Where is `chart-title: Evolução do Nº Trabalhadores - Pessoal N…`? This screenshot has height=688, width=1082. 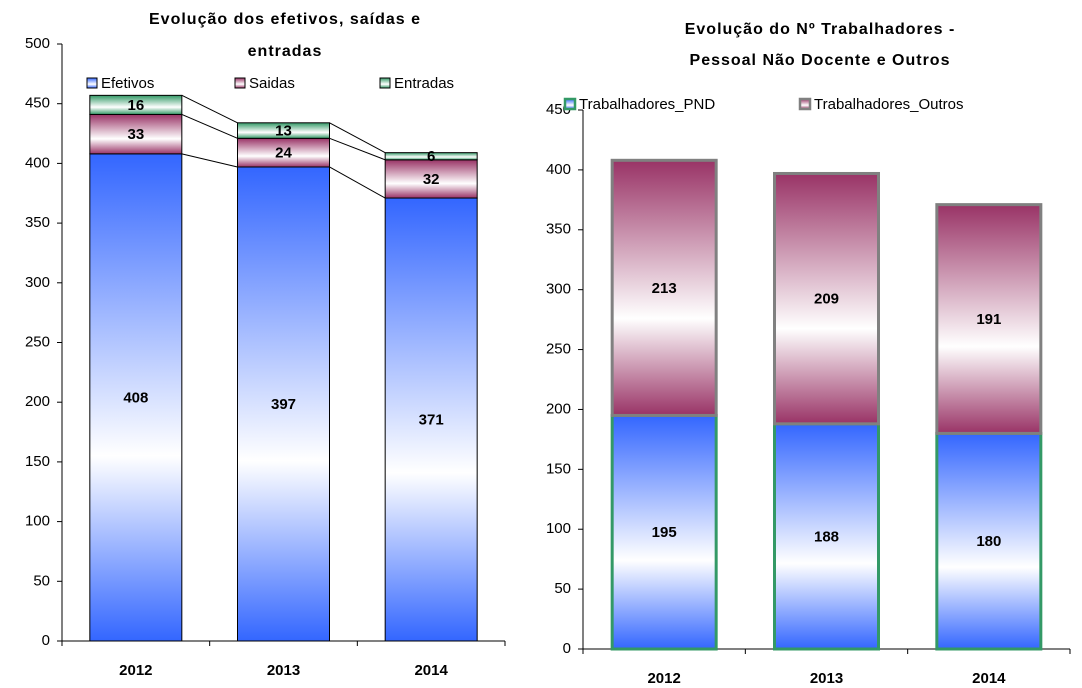 chart-title: Evolução do Nº Trabalhadores - Pessoal N… is located at coordinates (820, 45).